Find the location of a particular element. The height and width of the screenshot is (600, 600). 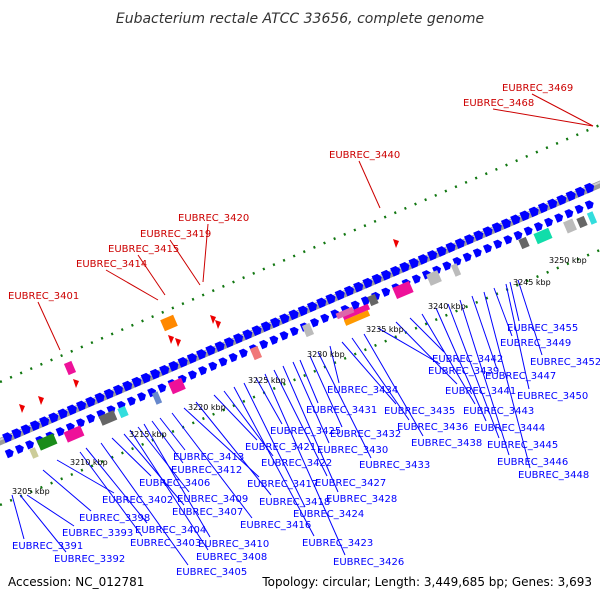

tick-label: 3235 kbp is located at coordinates (385, 329).